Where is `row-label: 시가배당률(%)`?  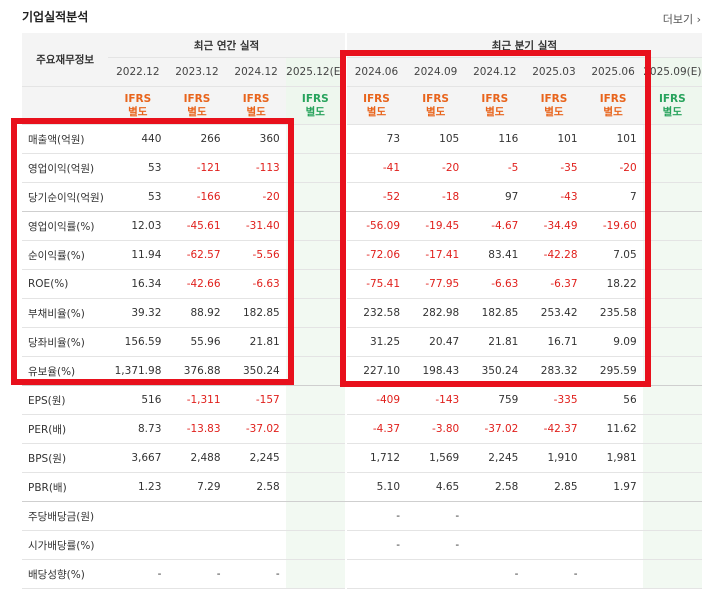
row-label: 시가배당률(%) is located at coordinates (65, 545).